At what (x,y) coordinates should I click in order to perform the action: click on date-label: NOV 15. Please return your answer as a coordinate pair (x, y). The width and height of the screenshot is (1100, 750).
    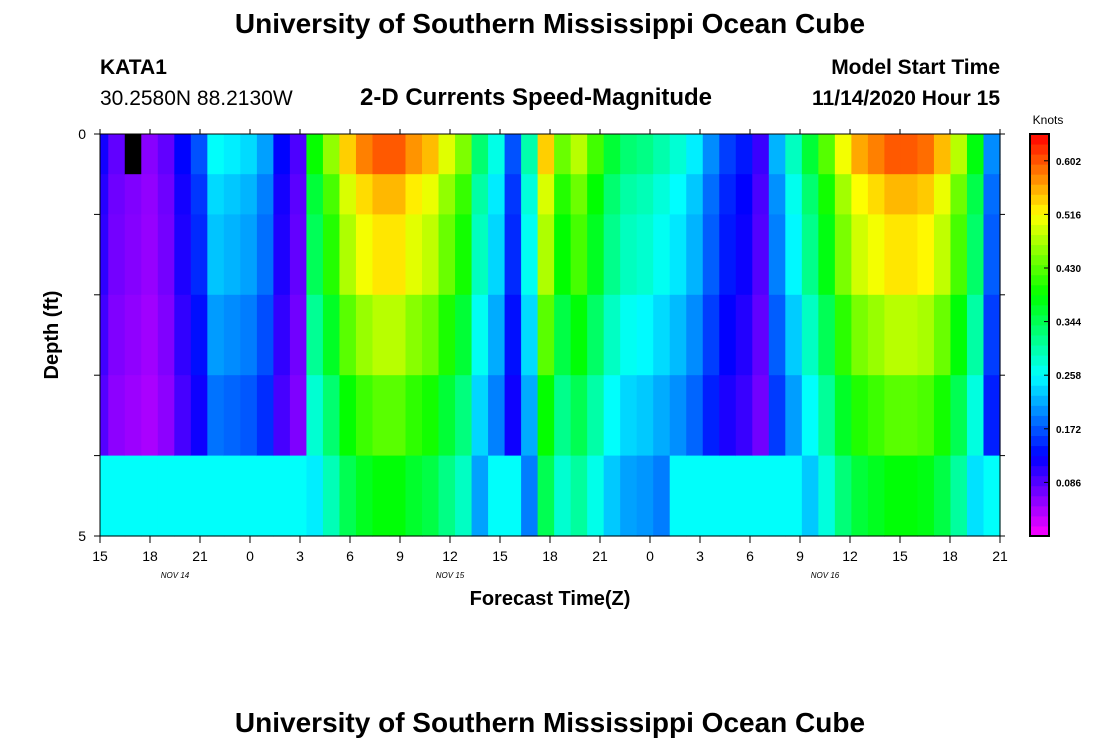
    Looking at the image, I should click on (450, 575).